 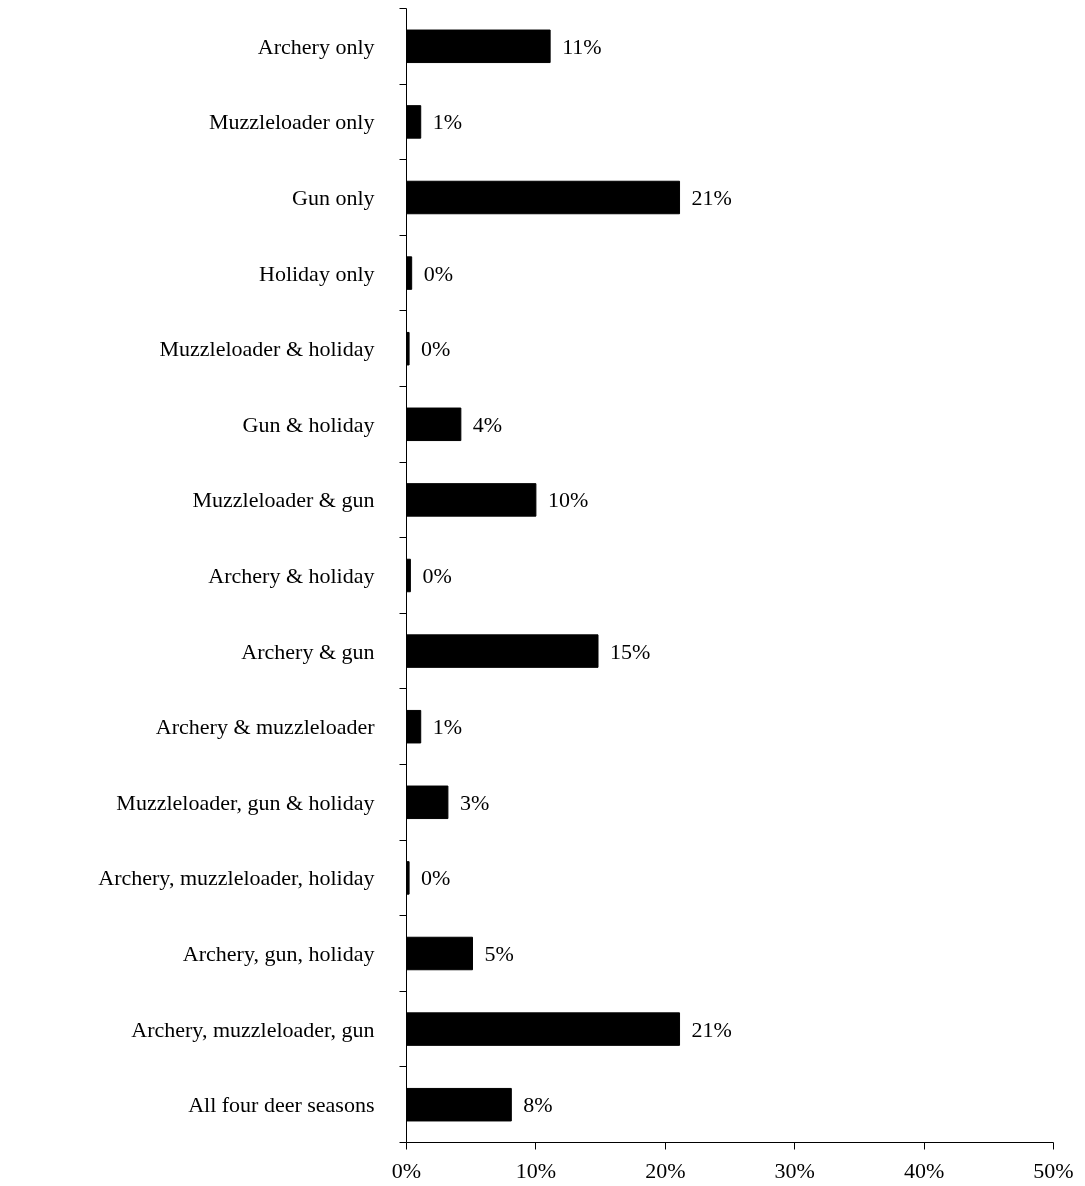 What do you see at coordinates (406, 1170) in the screenshot?
I see `x-tick-label: 0%` at bounding box center [406, 1170].